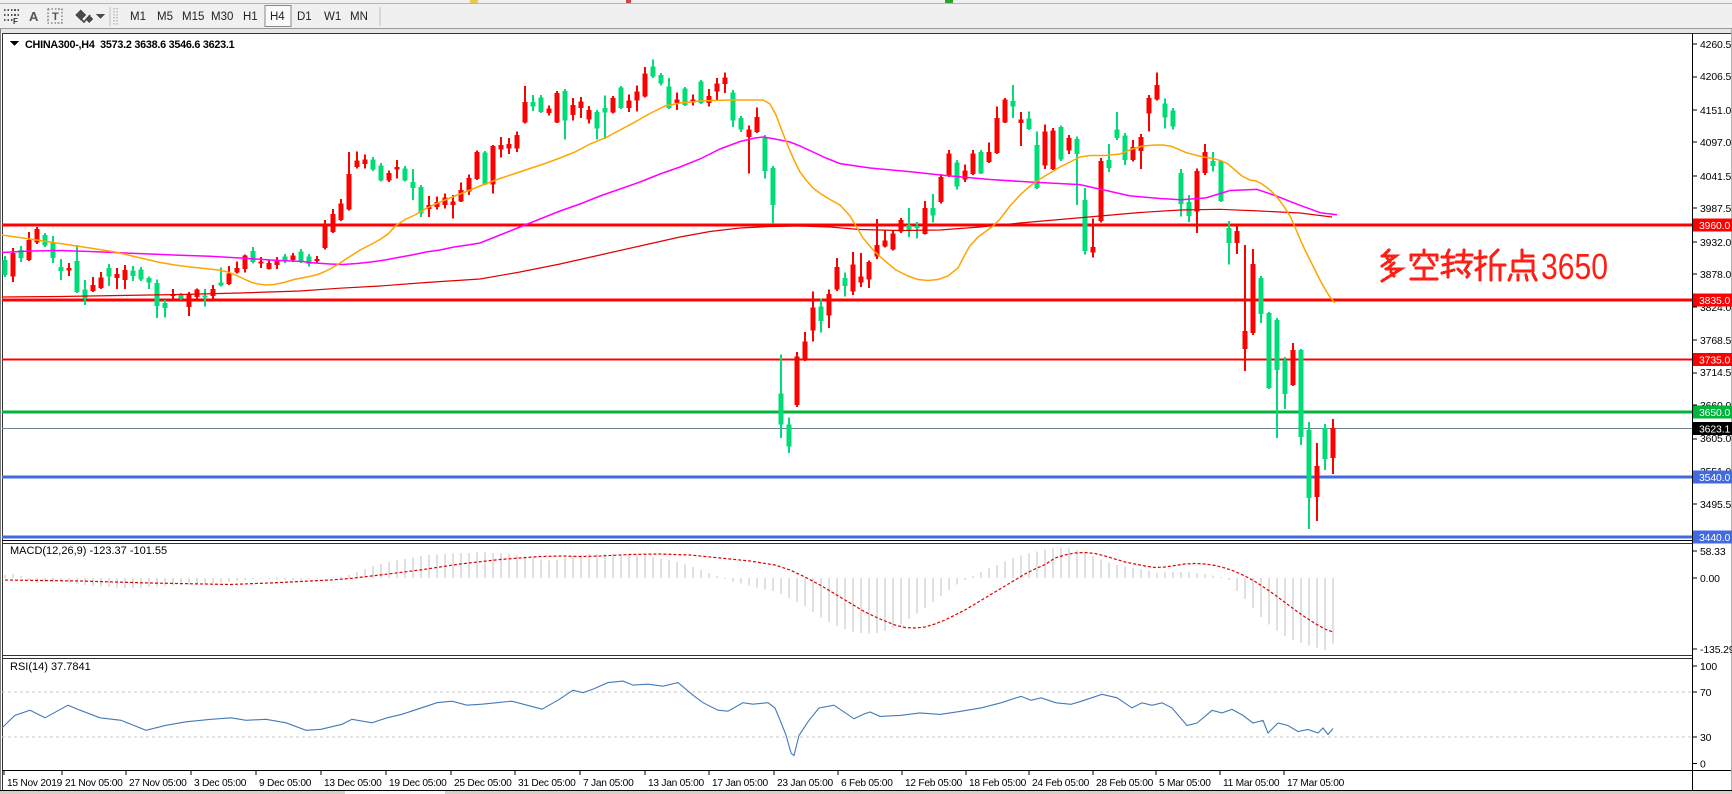 Image resolution: width=1732 pixels, height=794 pixels. What do you see at coordinates (94, 783) in the screenshot?
I see `svg-text: 21 Nov 05:00` at bounding box center [94, 783].